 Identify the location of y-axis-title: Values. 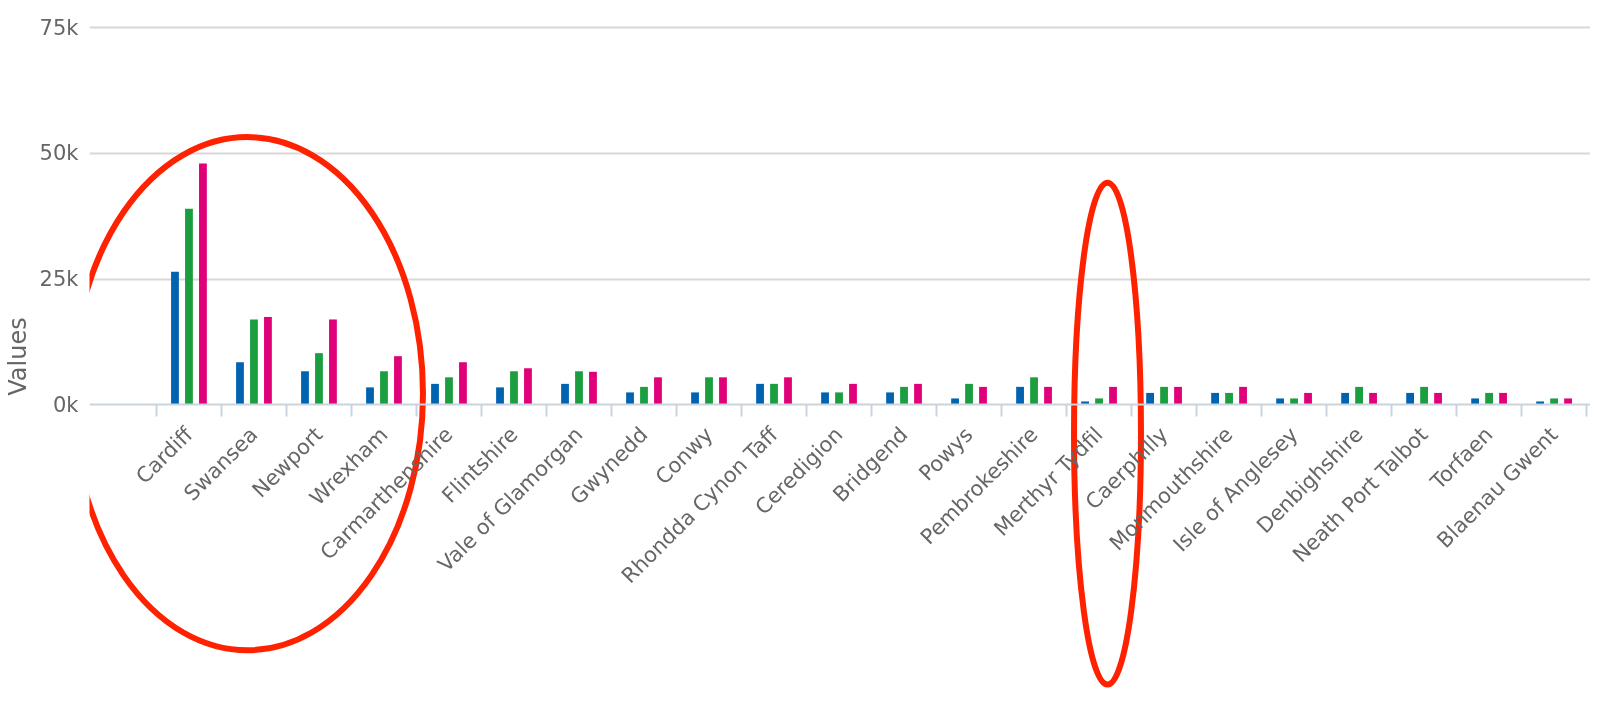
(17, 356).